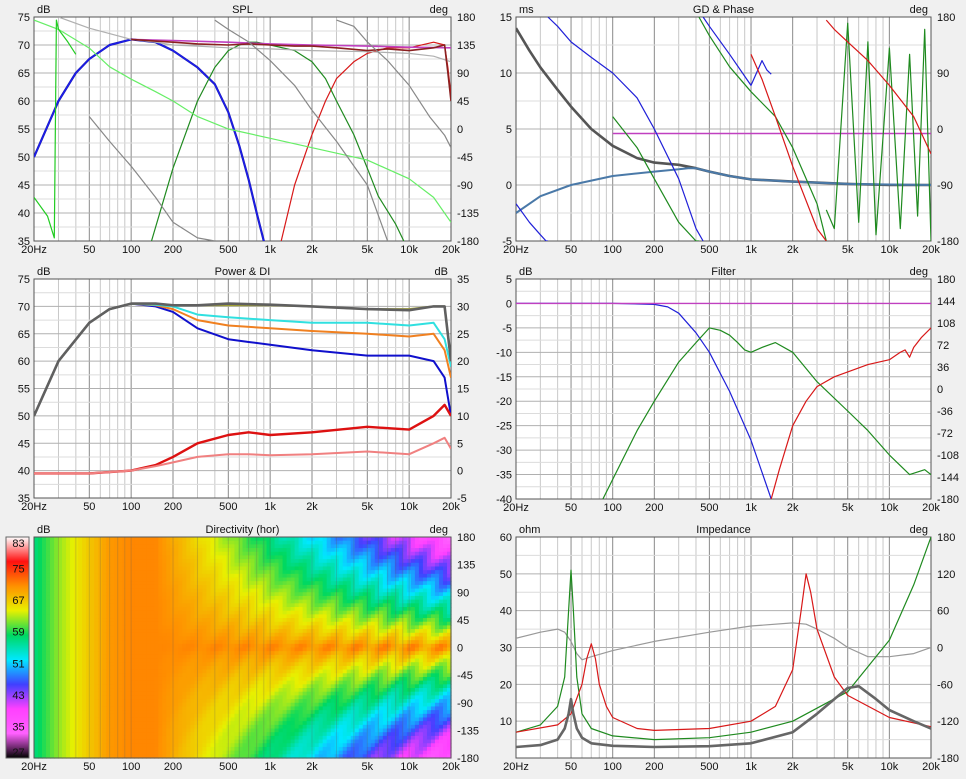 The image size is (966, 779). I want to click on y2-tick-label: 0, so click(940, 390).